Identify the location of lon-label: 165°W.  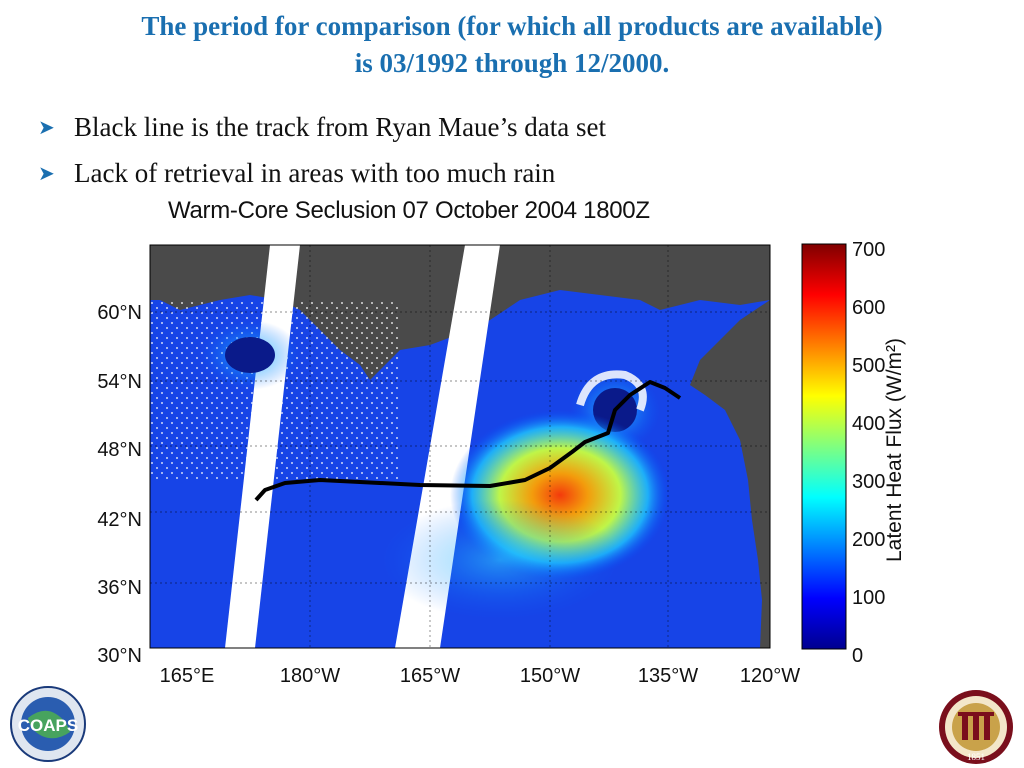
(430, 676).